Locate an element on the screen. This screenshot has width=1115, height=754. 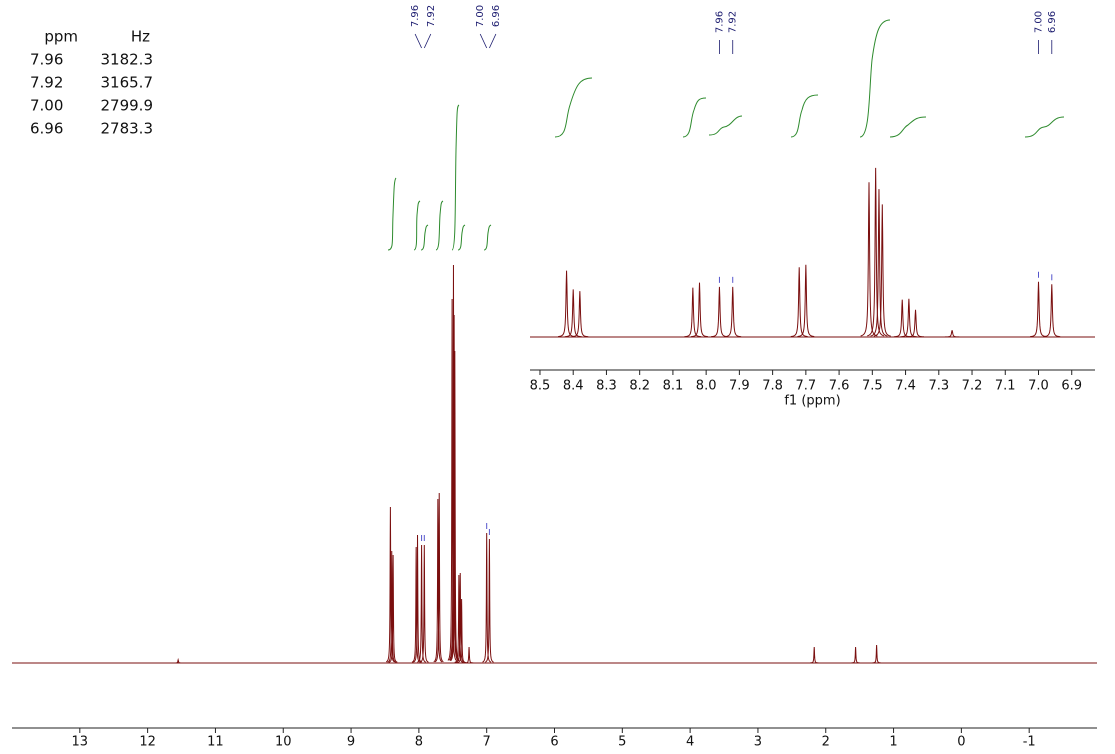
x-tick-label: 7.4 is located at coordinates (905, 386).